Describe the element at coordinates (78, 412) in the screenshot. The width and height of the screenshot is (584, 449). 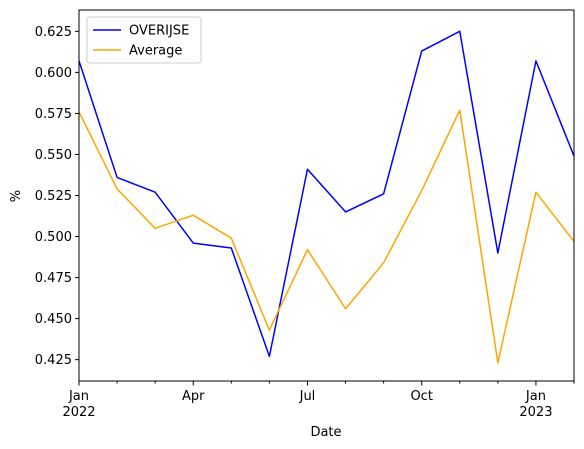
I see `x-tick-year-label: 2022` at that location.